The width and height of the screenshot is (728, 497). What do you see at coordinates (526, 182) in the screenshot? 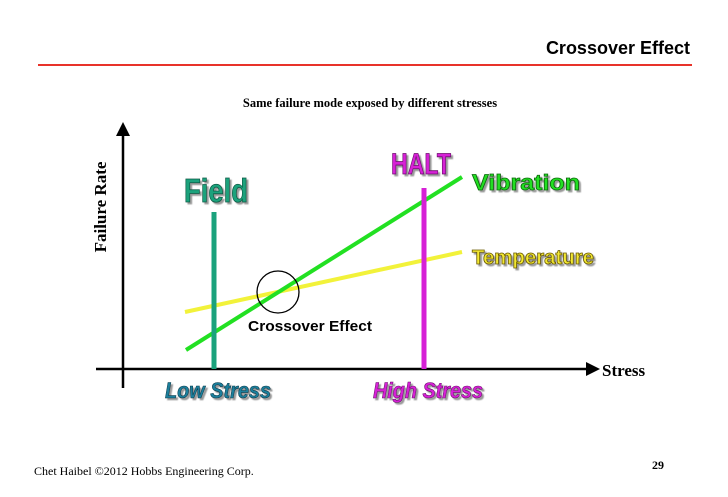
I see `vibration-label: Vibration` at bounding box center [526, 182].